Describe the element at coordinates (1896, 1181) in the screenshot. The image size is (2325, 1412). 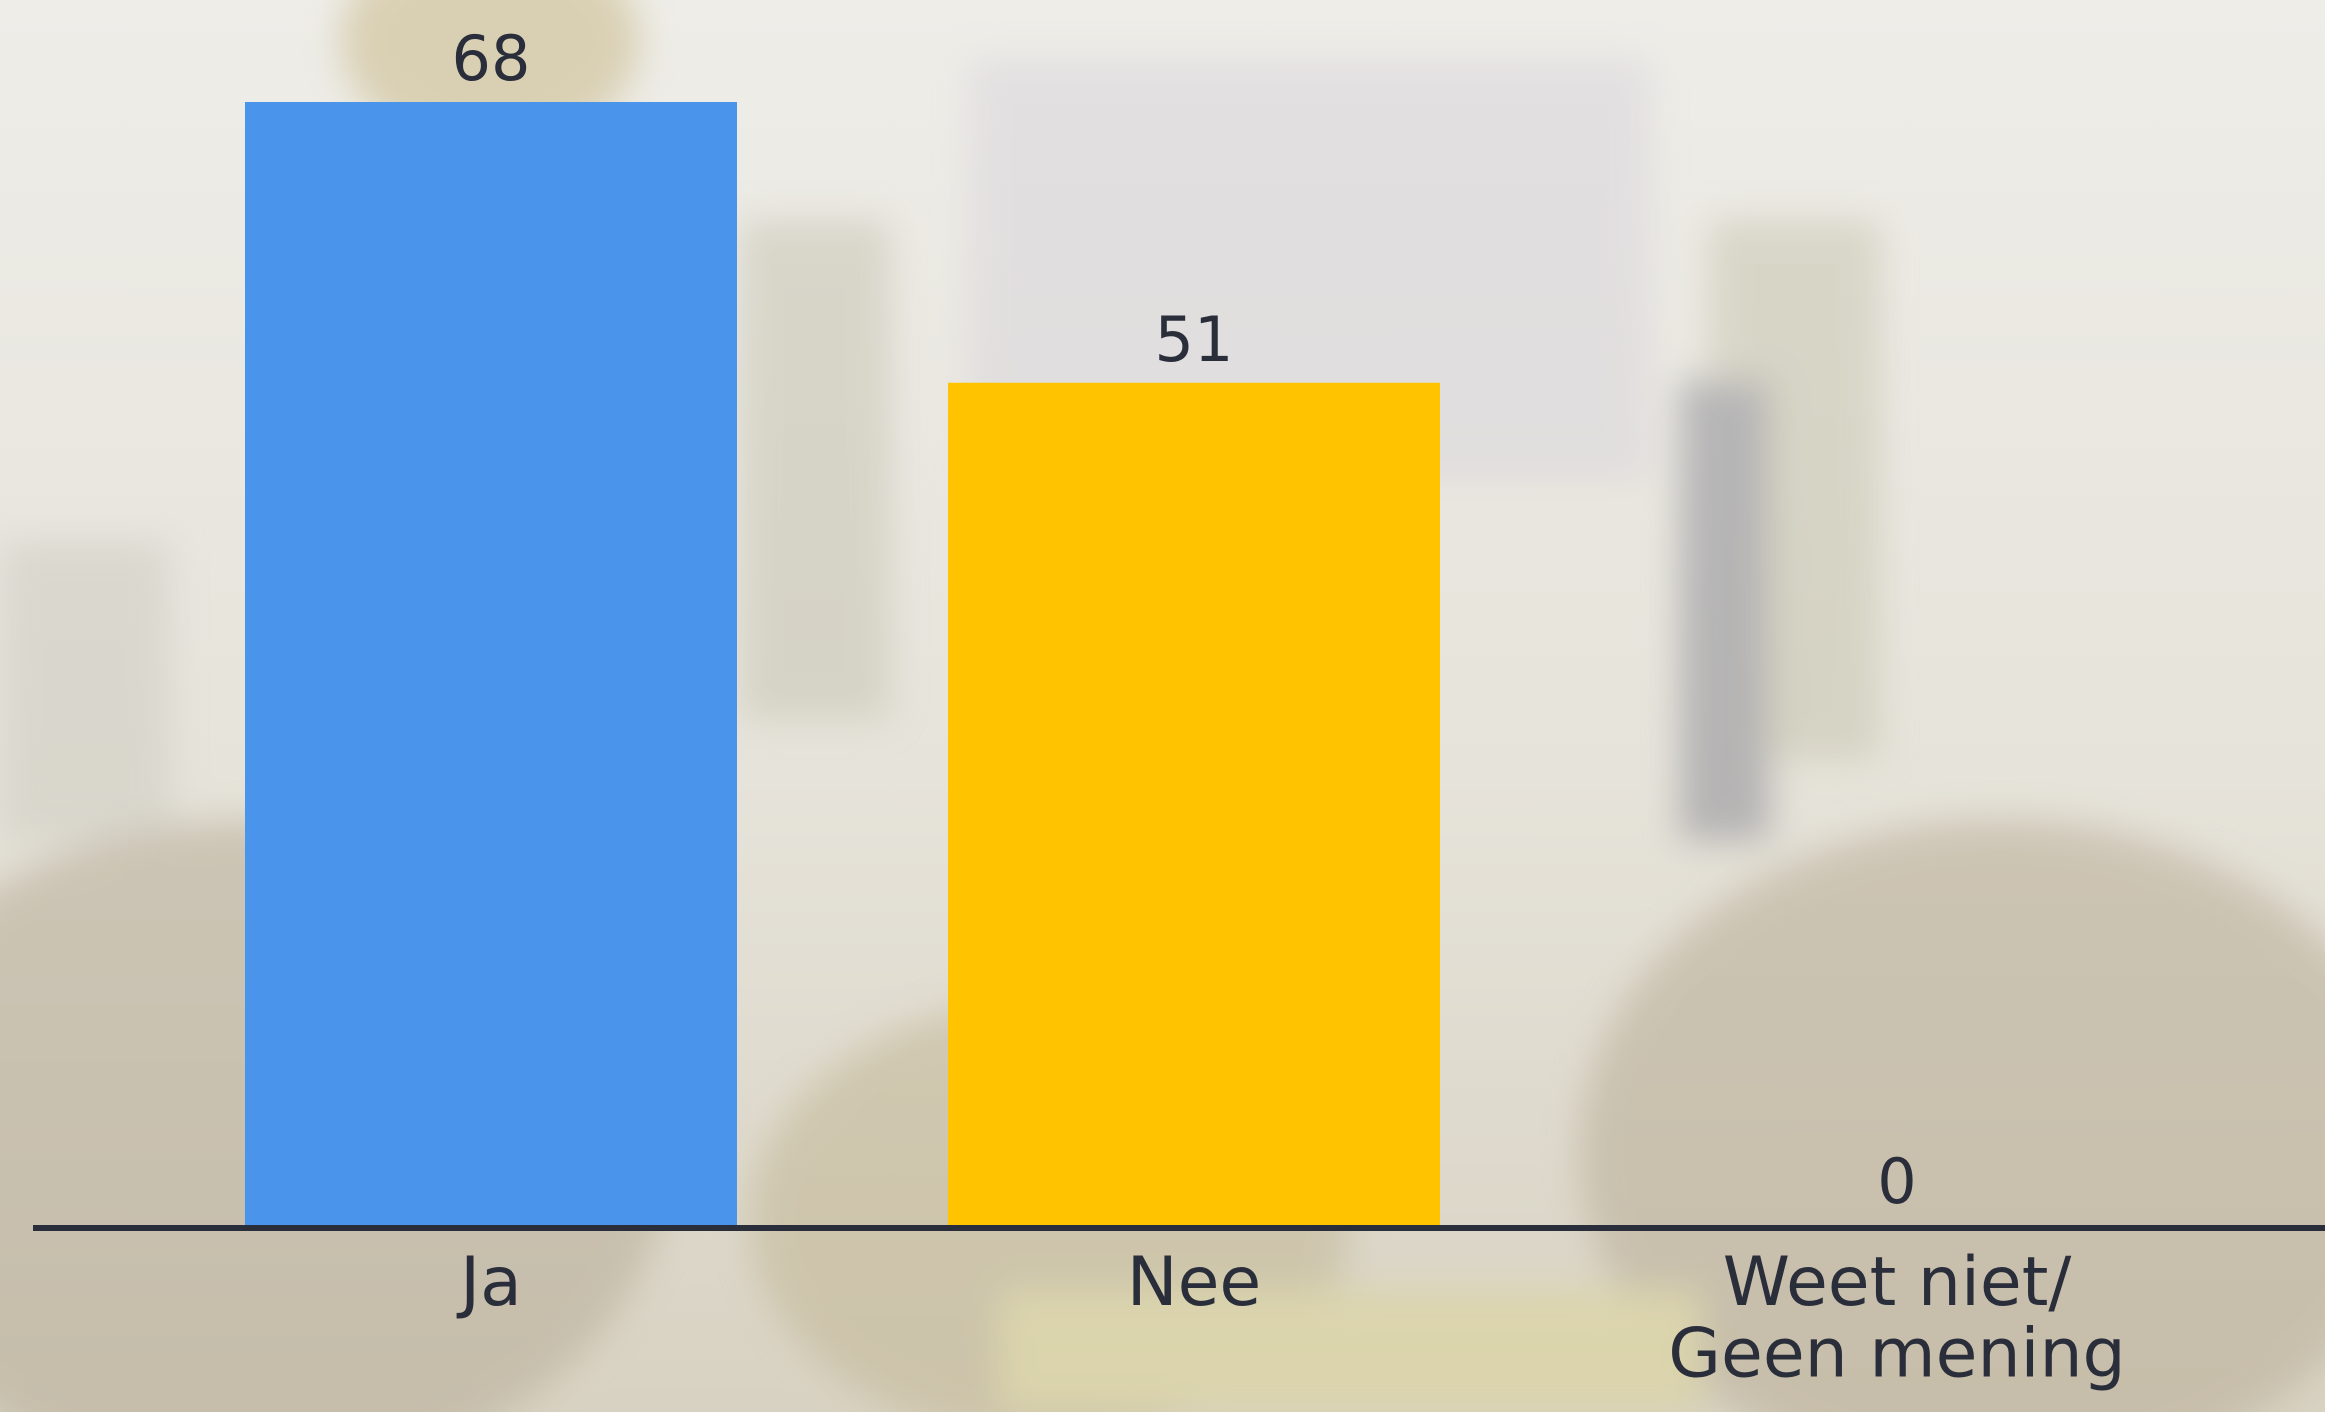
I see `value-label: 0` at that location.